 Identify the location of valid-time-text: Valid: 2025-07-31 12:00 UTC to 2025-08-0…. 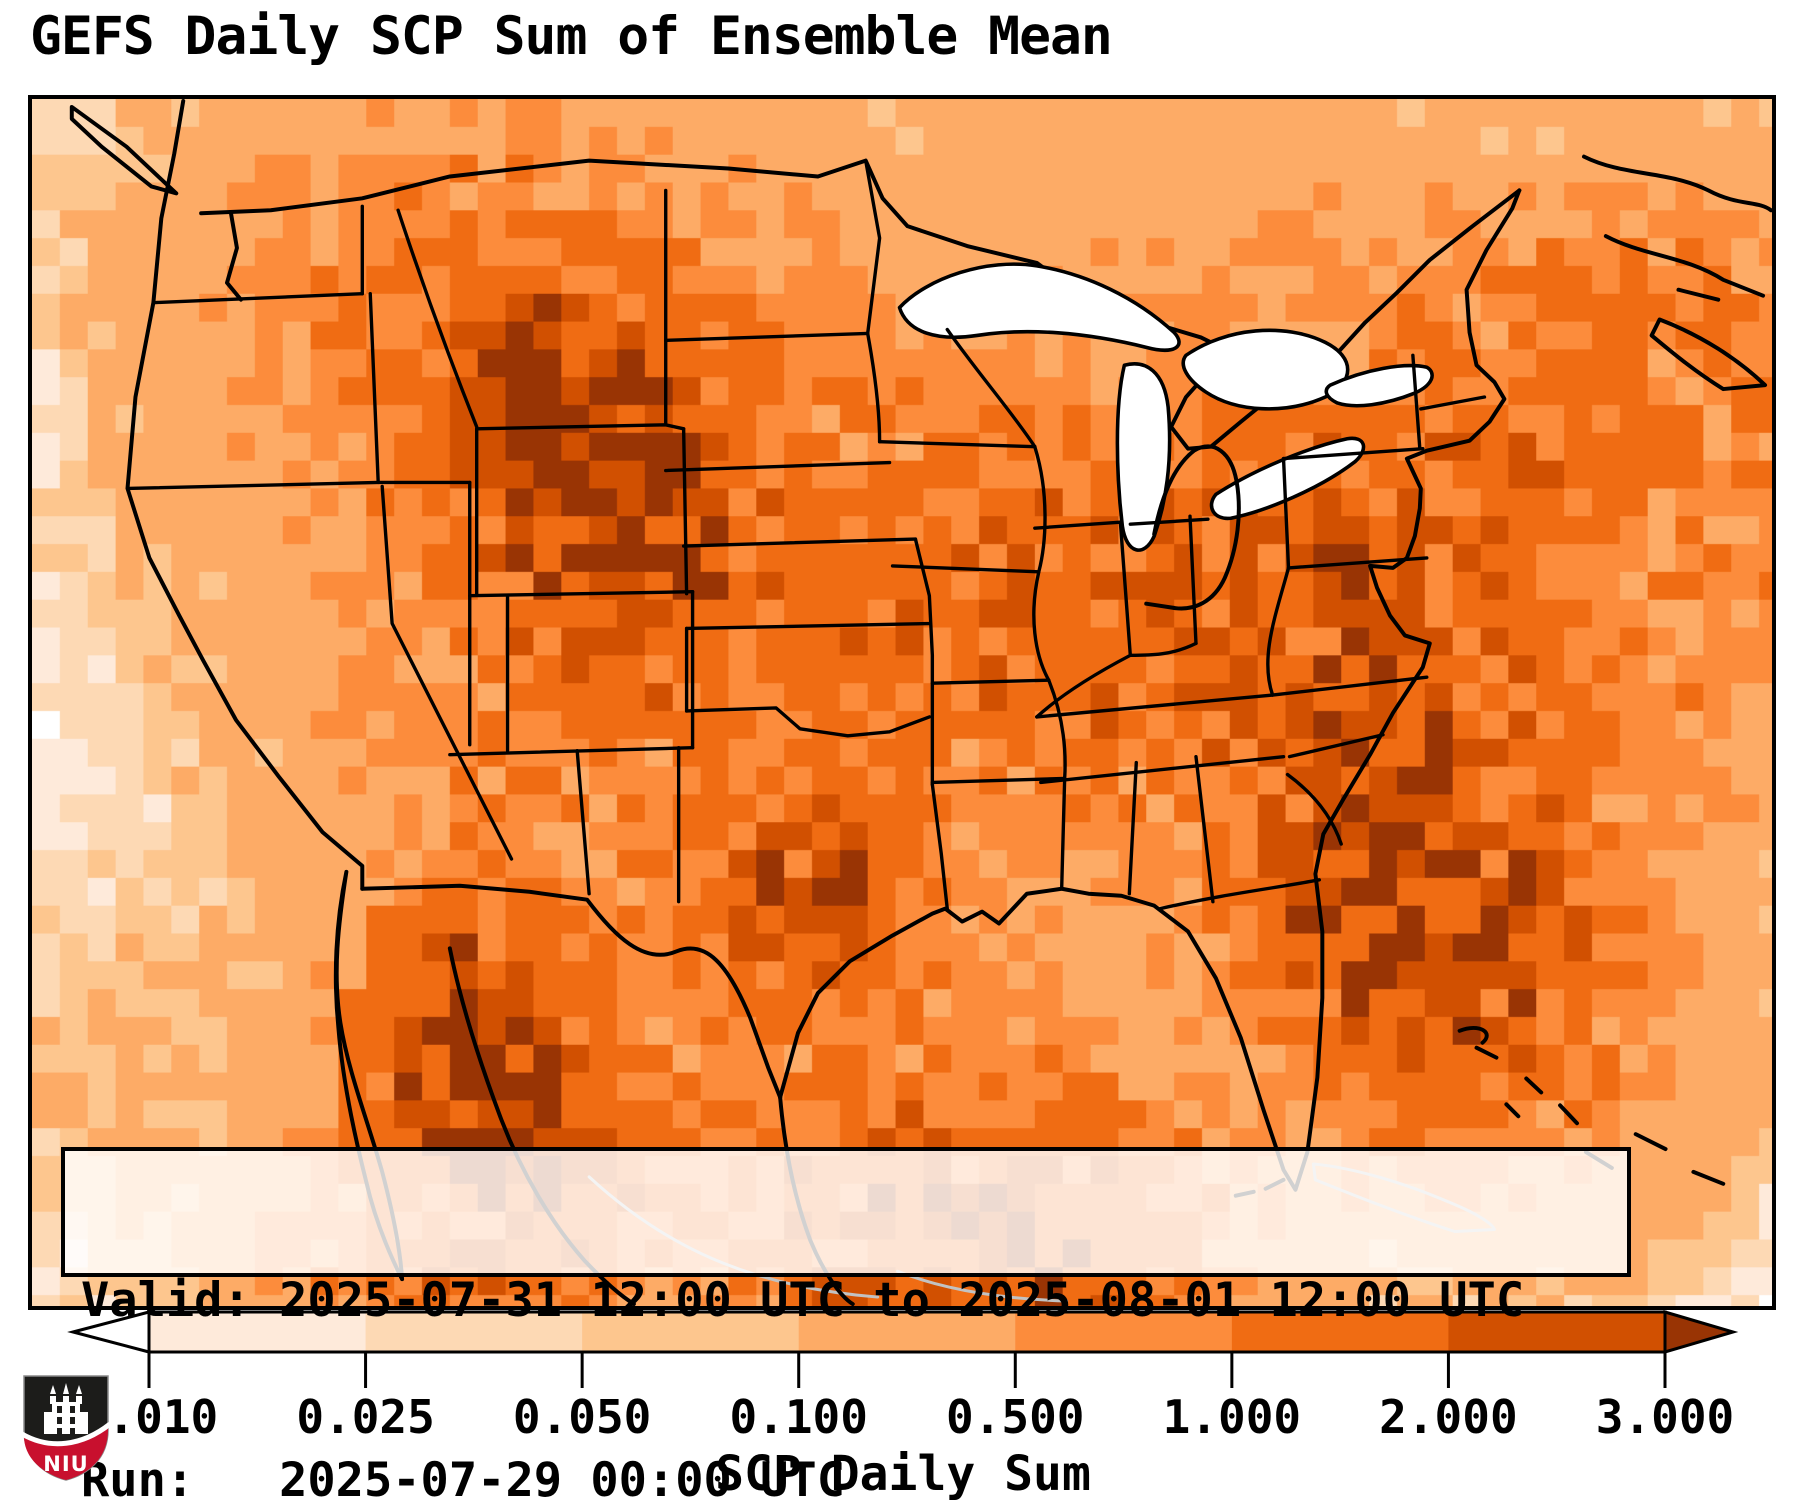
(803, 1300).